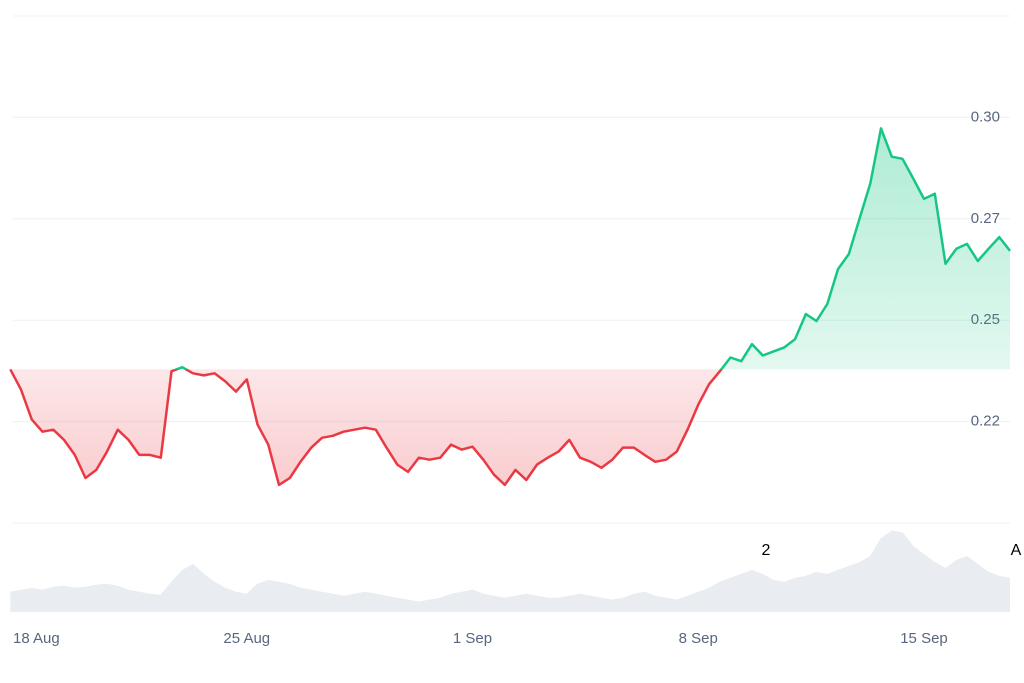 The image size is (1024, 683). I want to click on volume-area, so click(510, 571).